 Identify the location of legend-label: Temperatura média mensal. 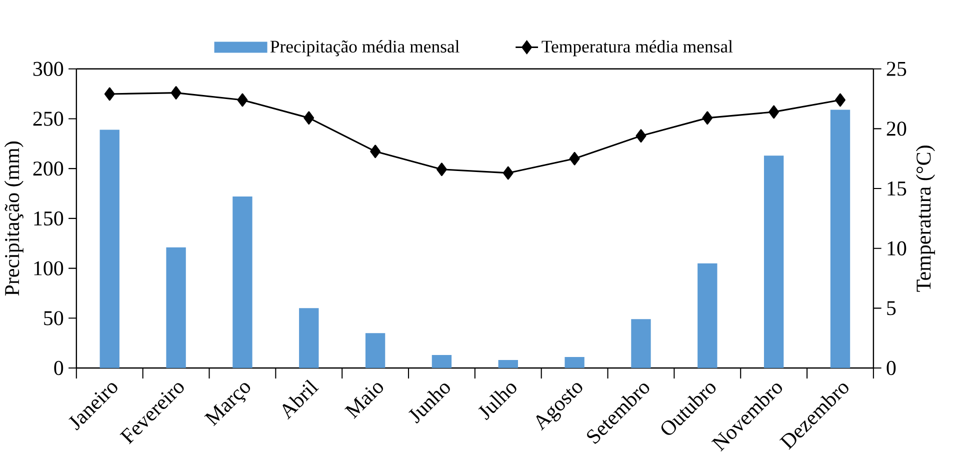
(637, 48).